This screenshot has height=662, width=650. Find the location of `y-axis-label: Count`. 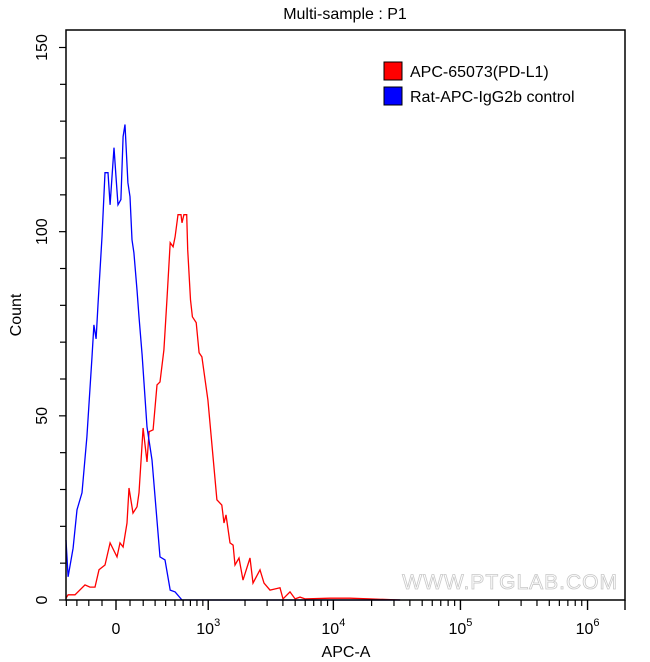

y-axis-label: Count is located at coordinates (16, 314).